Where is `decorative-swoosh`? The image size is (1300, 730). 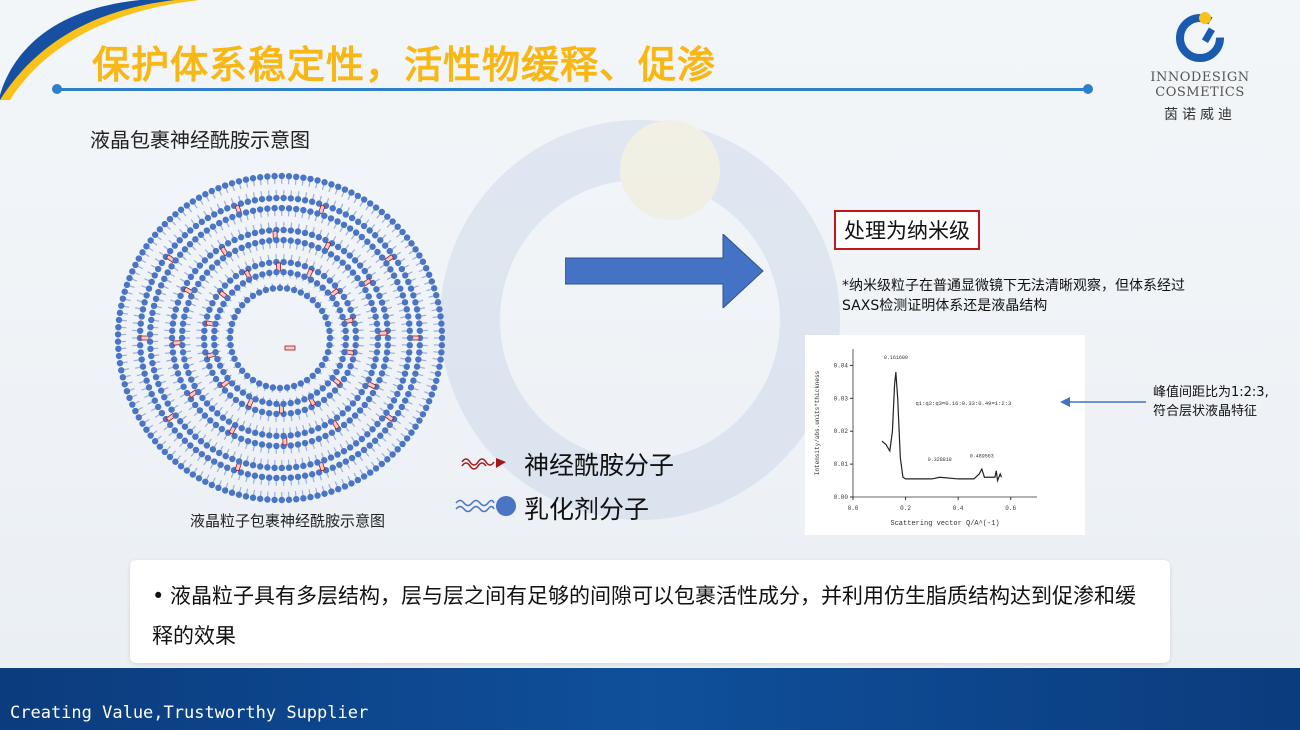
decorative-swoosh is located at coordinates (100, 50).